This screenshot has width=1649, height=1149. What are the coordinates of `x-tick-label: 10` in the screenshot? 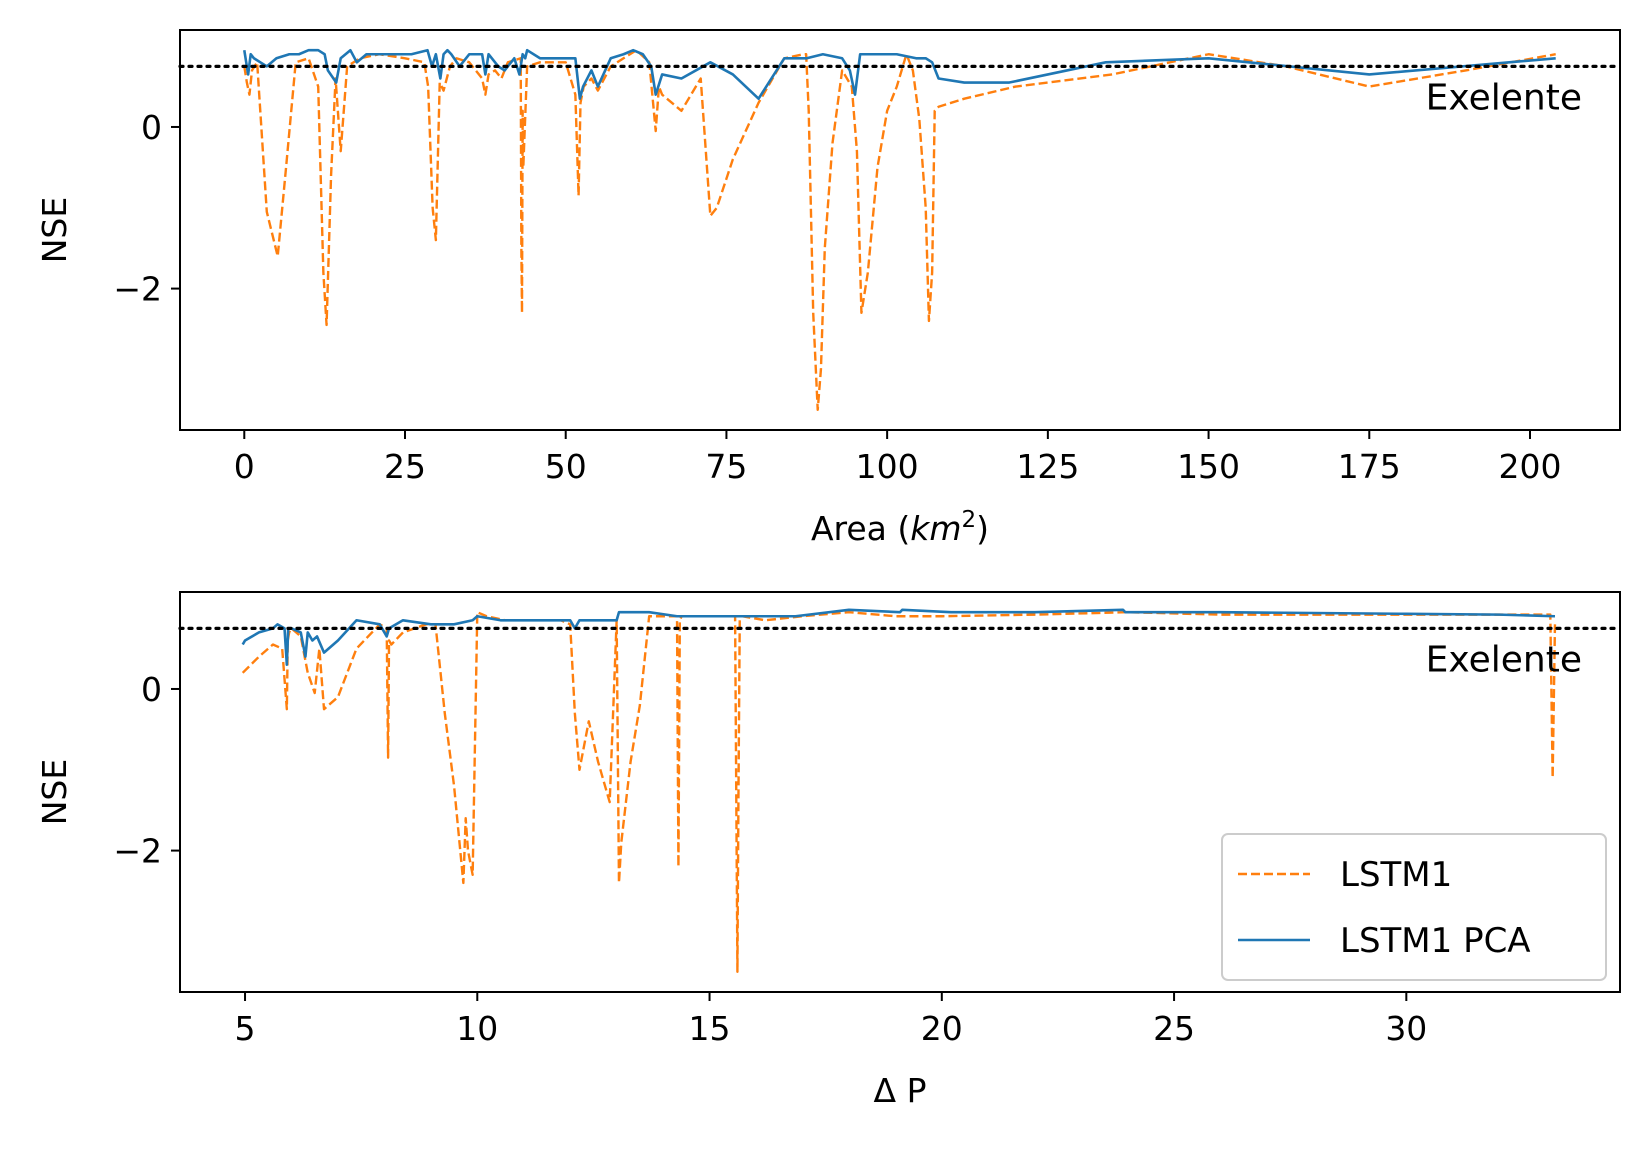 It's located at (477, 1028).